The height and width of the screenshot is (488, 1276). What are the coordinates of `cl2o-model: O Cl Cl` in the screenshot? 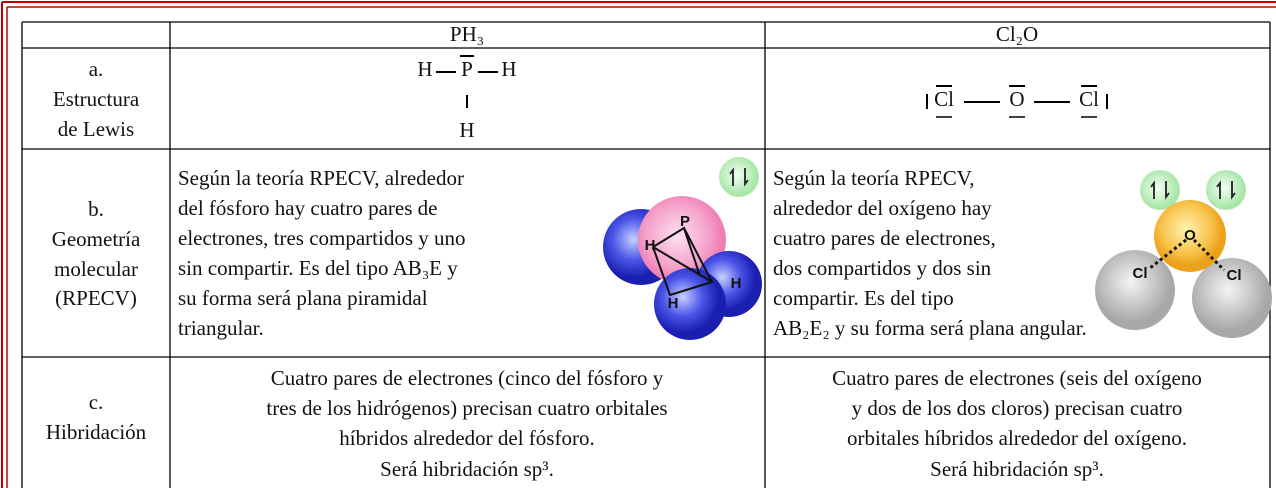 It's located at (1183, 254).